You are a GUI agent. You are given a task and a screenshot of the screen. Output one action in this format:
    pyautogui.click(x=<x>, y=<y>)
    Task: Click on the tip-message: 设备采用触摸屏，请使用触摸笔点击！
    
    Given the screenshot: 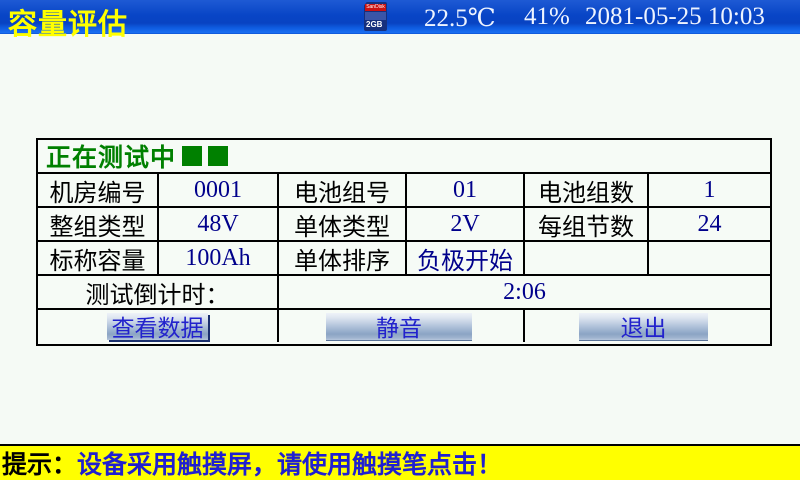 What is the action you would take?
    pyautogui.click(x=290, y=465)
    